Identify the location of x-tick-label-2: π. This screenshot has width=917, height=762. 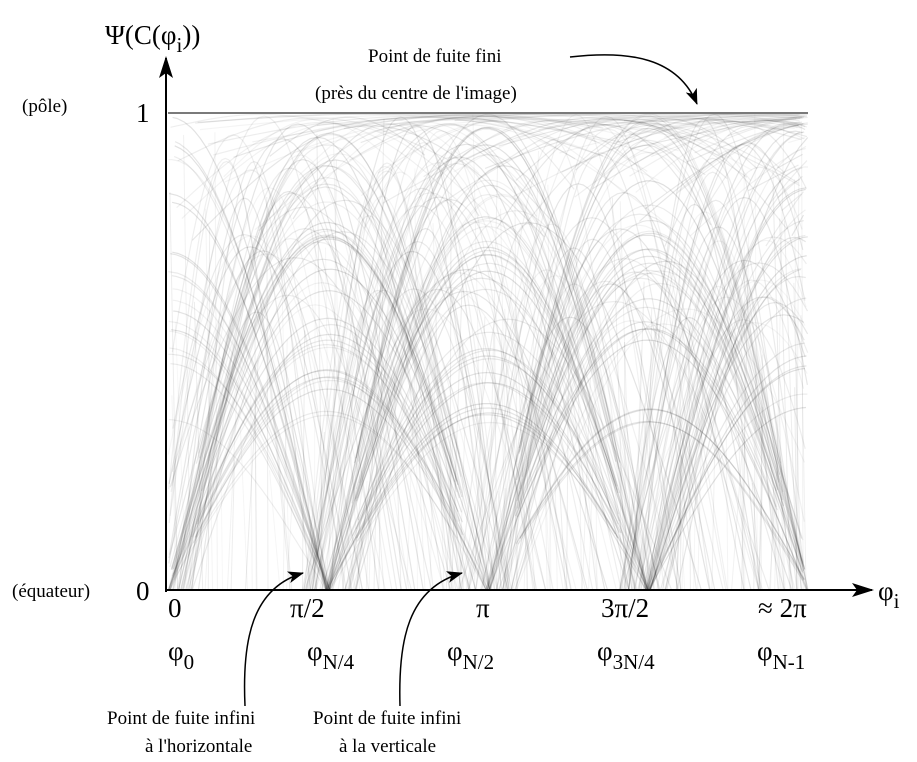
(483, 608).